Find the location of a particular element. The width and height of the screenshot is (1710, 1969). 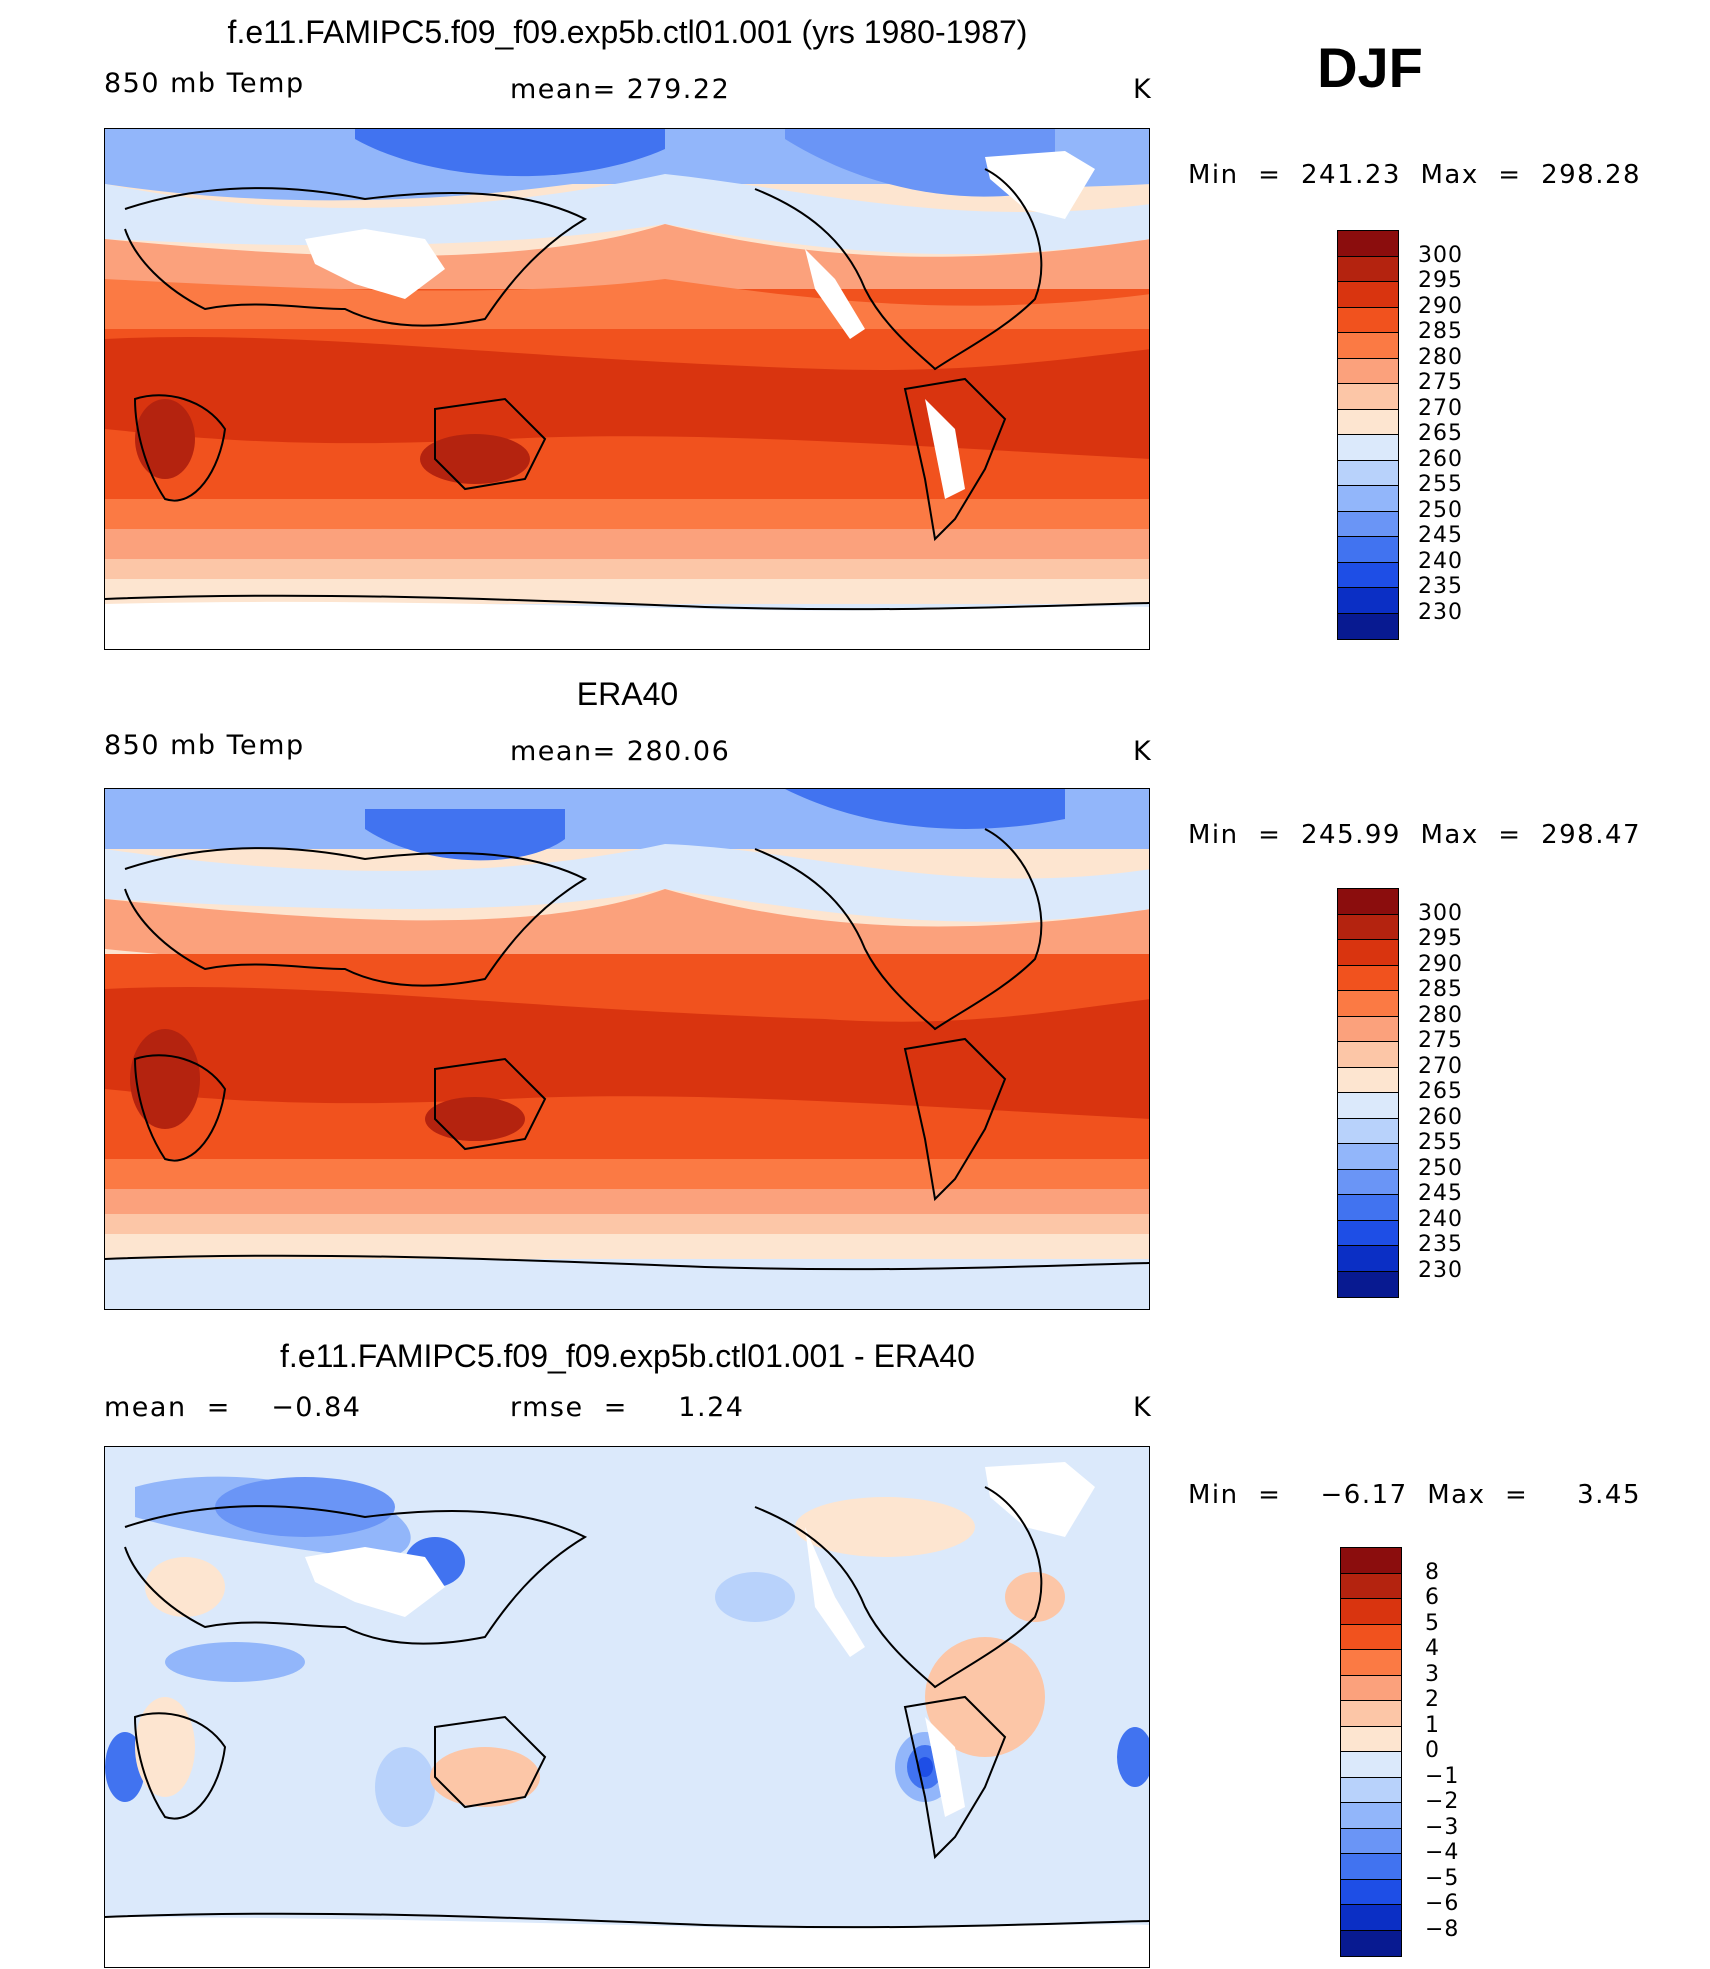

colorbar-tick-label: 2 is located at coordinates (1432, 1699).